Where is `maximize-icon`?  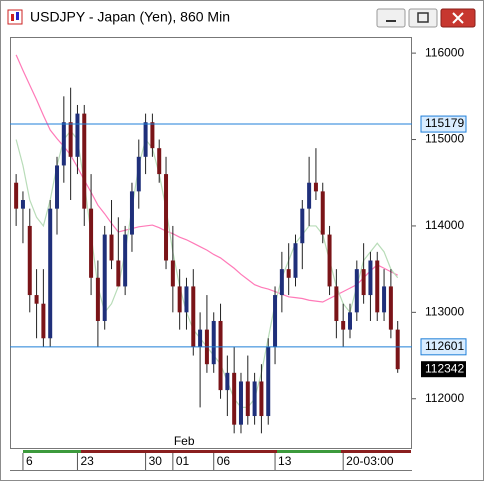 maximize-icon is located at coordinates (423, 17).